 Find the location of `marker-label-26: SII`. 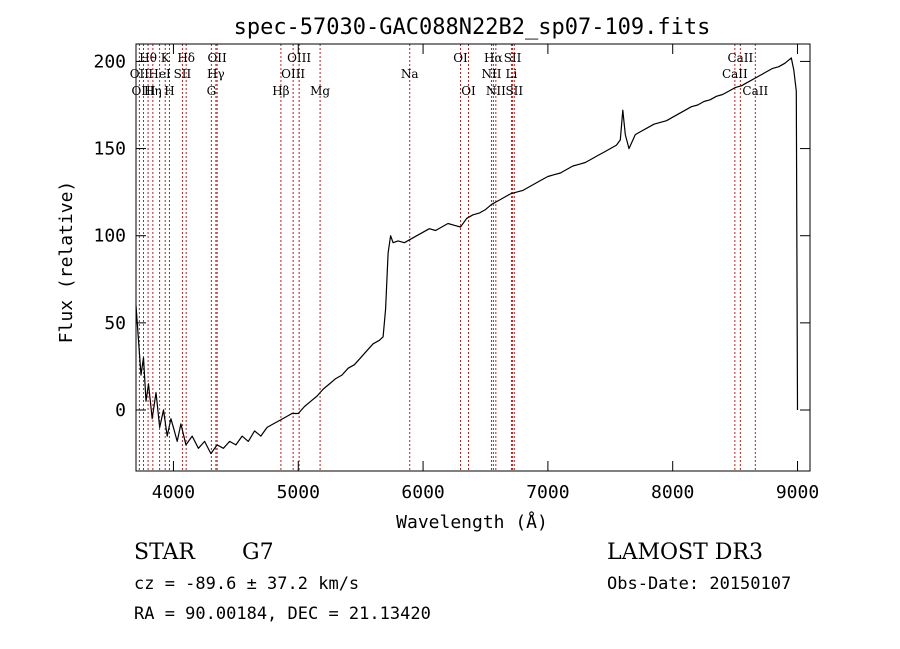

marker-label-26: SII is located at coordinates (514, 91).